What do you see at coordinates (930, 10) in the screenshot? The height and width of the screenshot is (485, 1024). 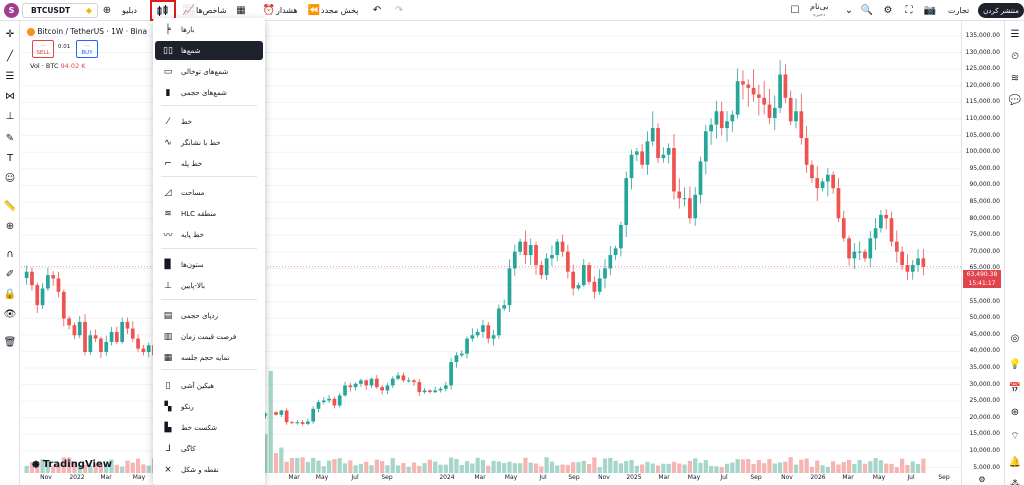 I see `snapshot-button: 📷` at bounding box center [930, 10].